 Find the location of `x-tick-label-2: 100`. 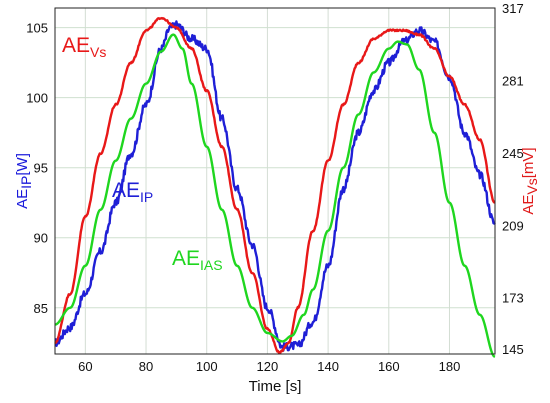

x-tick-label-2: 100 is located at coordinates (207, 366).